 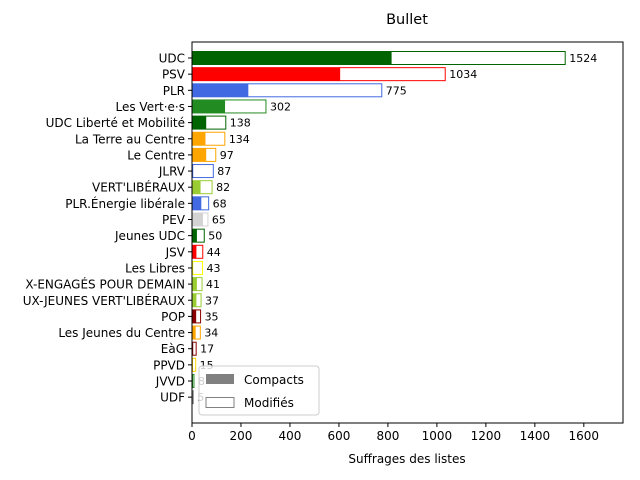 What do you see at coordinates (172, 398) in the screenshot?
I see `y-tick-label: UDF` at bounding box center [172, 398].